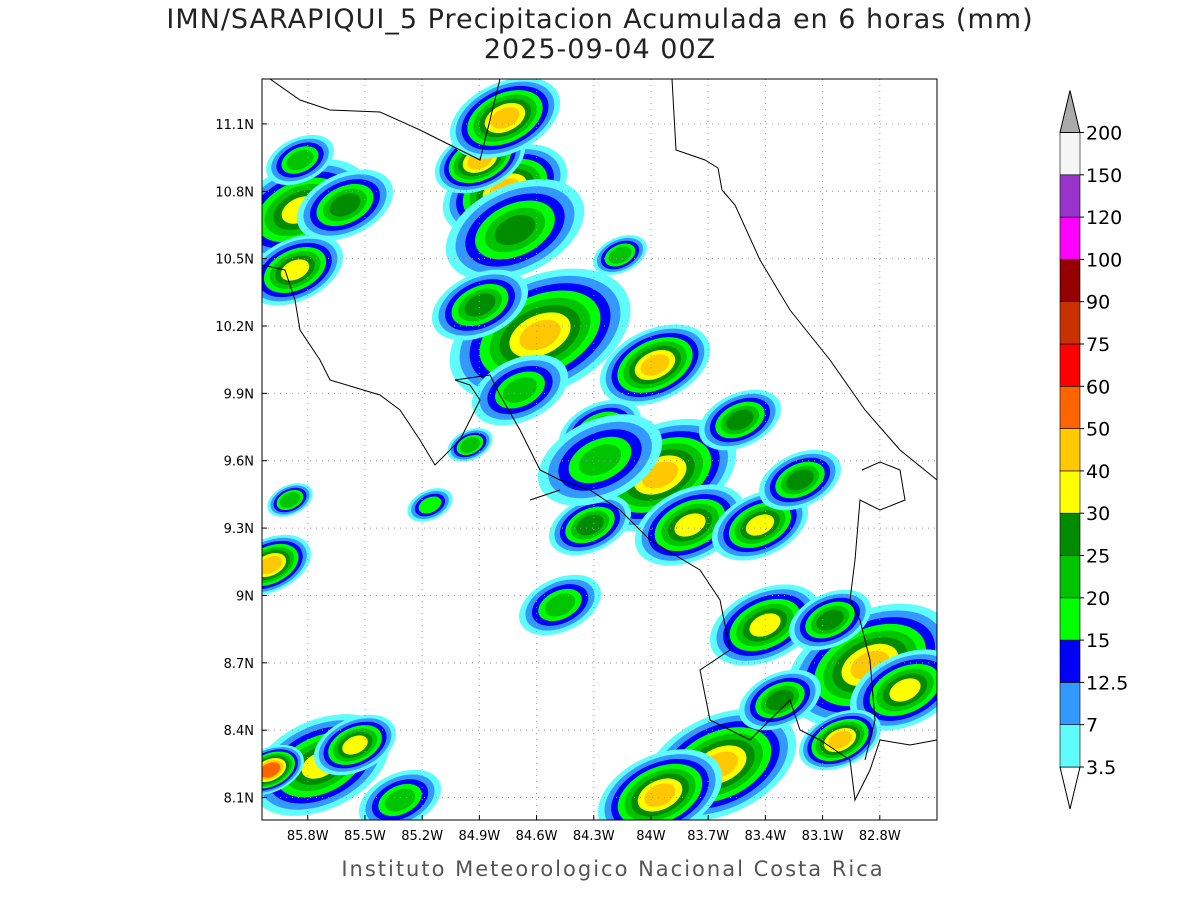 The width and height of the screenshot is (1200, 900). What do you see at coordinates (594, 836) in the screenshot?
I see `x-tick-label: 84.3W` at bounding box center [594, 836].